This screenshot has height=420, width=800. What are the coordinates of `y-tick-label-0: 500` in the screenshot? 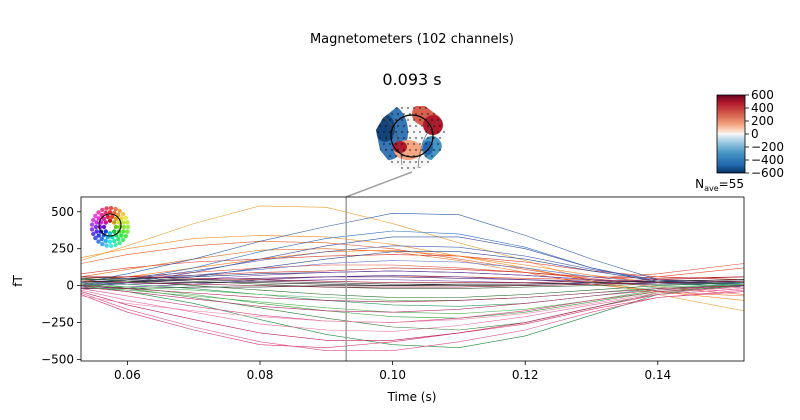 It's located at (62, 212).